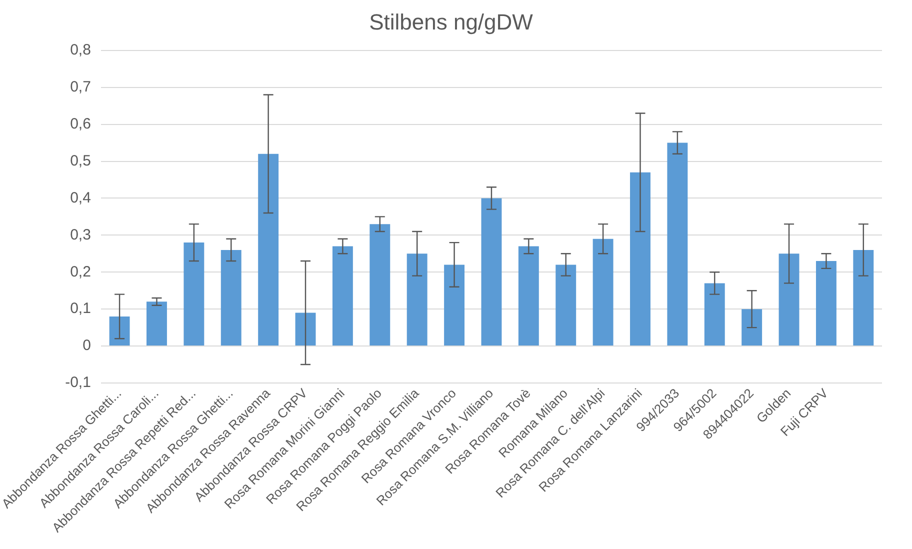 Image resolution: width=912 pixels, height=549 pixels. What do you see at coordinates (80, 50) in the screenshot?
I see `y-tick-label: 0,8` at bounding box center [80, 50].